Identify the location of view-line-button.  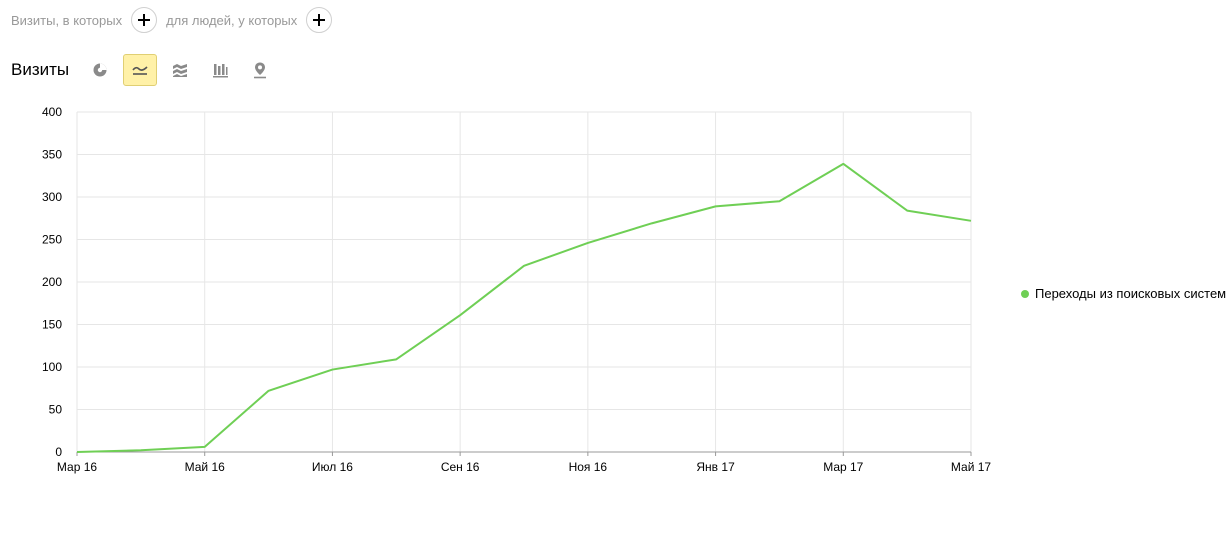
(140, 70).